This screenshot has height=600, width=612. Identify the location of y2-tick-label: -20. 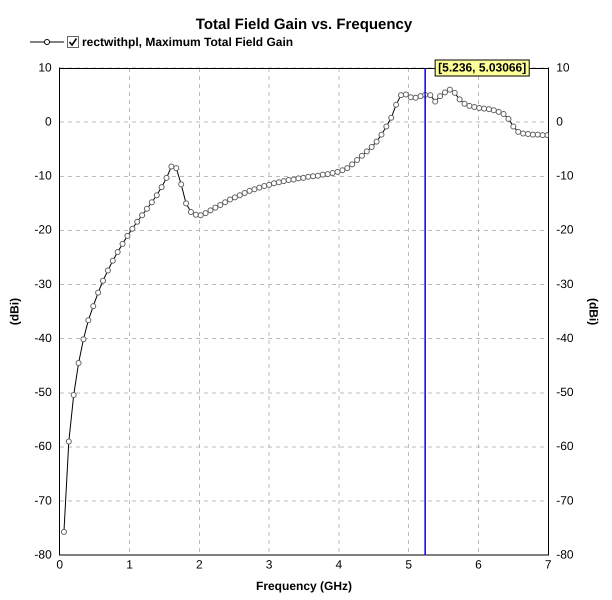
(565, 229).